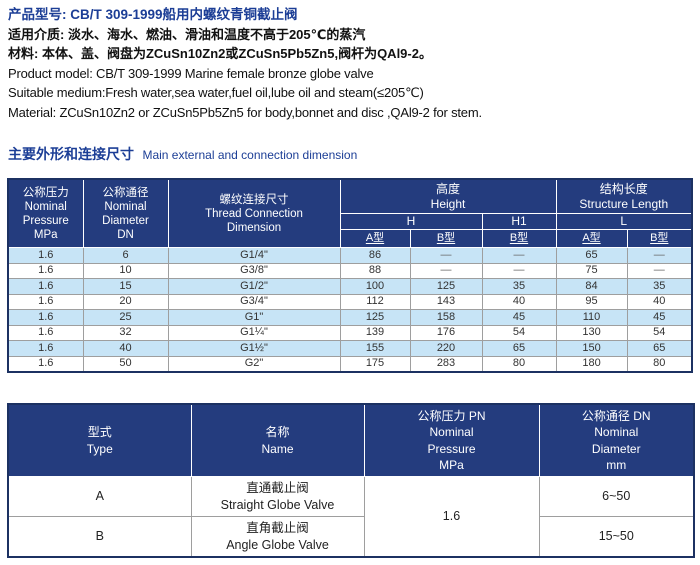  What do you see at coordinates (254, 213) in the screenshot?
I see `col-header-thread: 螺纹连接尺寸 Thread Connection Dimension` at bounding box center [254, 213].